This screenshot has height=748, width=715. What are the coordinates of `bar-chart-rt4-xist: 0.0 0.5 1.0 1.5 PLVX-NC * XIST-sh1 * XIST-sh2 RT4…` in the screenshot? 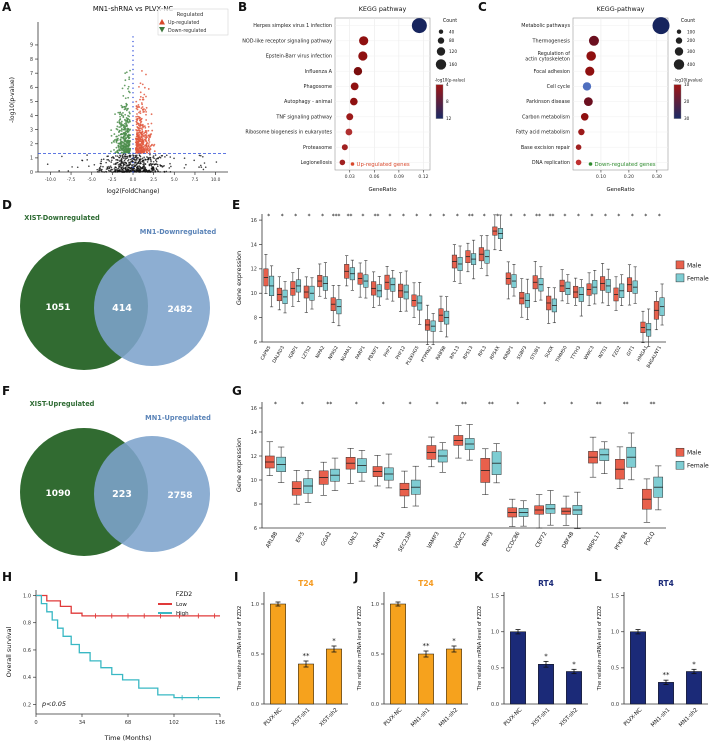 It's located at (532, 653).